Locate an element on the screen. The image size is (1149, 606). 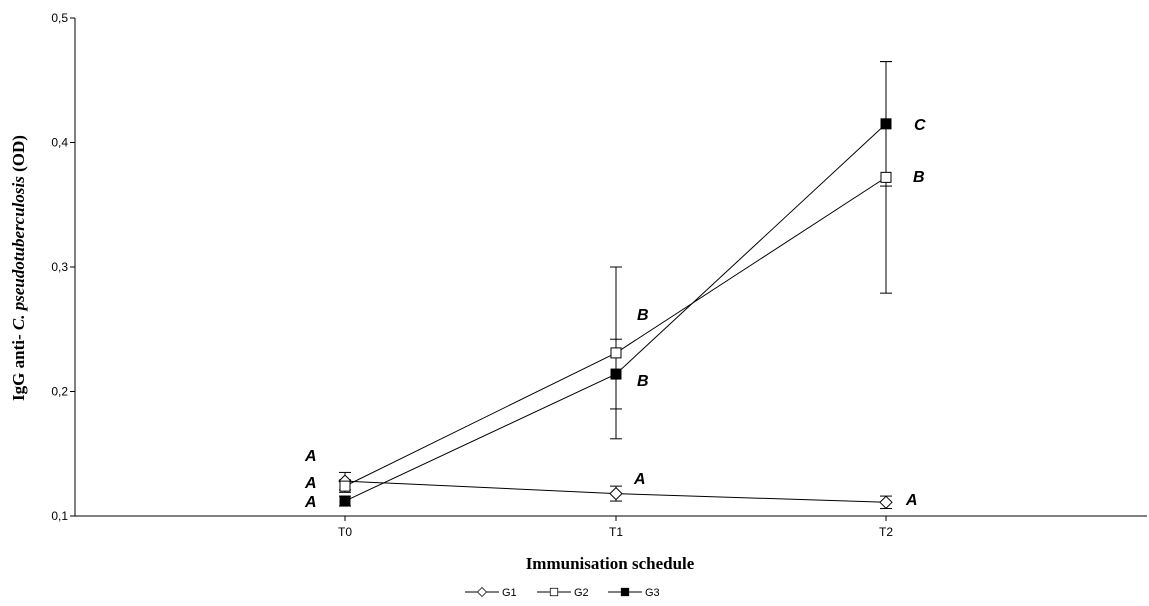
significance-letter-g3: A is located at coordinates (310, 502).